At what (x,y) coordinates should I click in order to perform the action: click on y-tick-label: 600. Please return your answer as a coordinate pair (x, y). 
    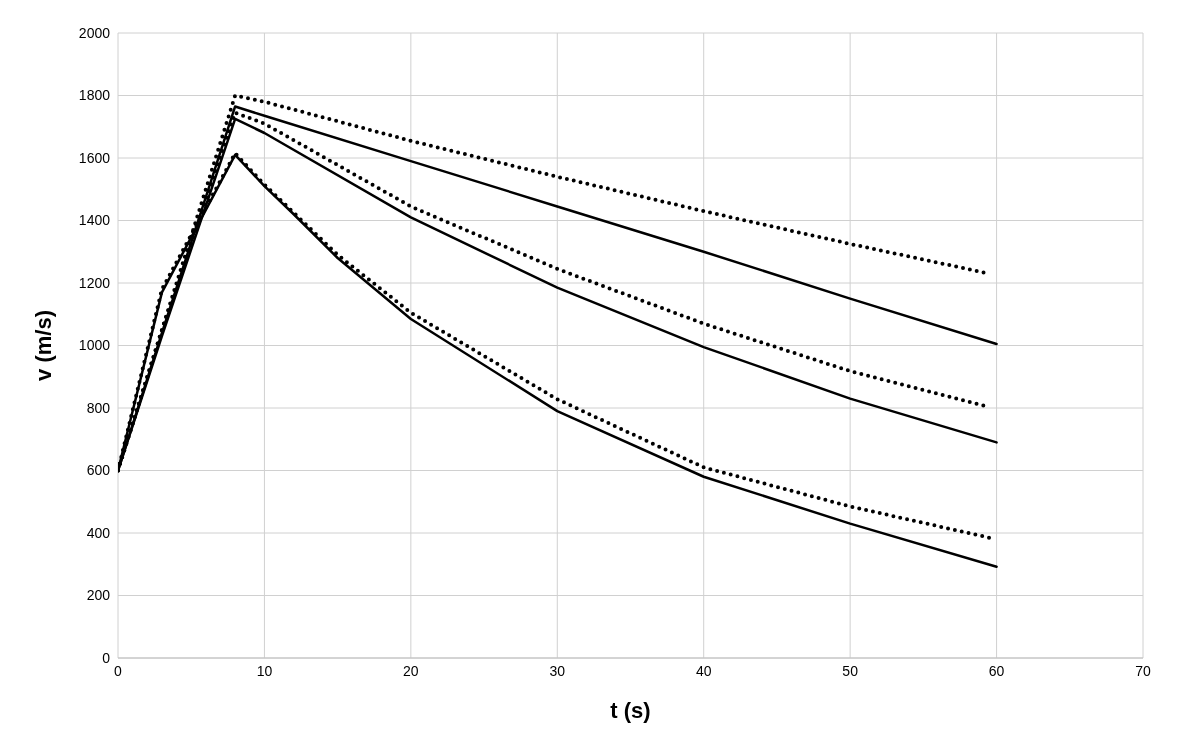
    Looking at the image, I should click on (98, 470).